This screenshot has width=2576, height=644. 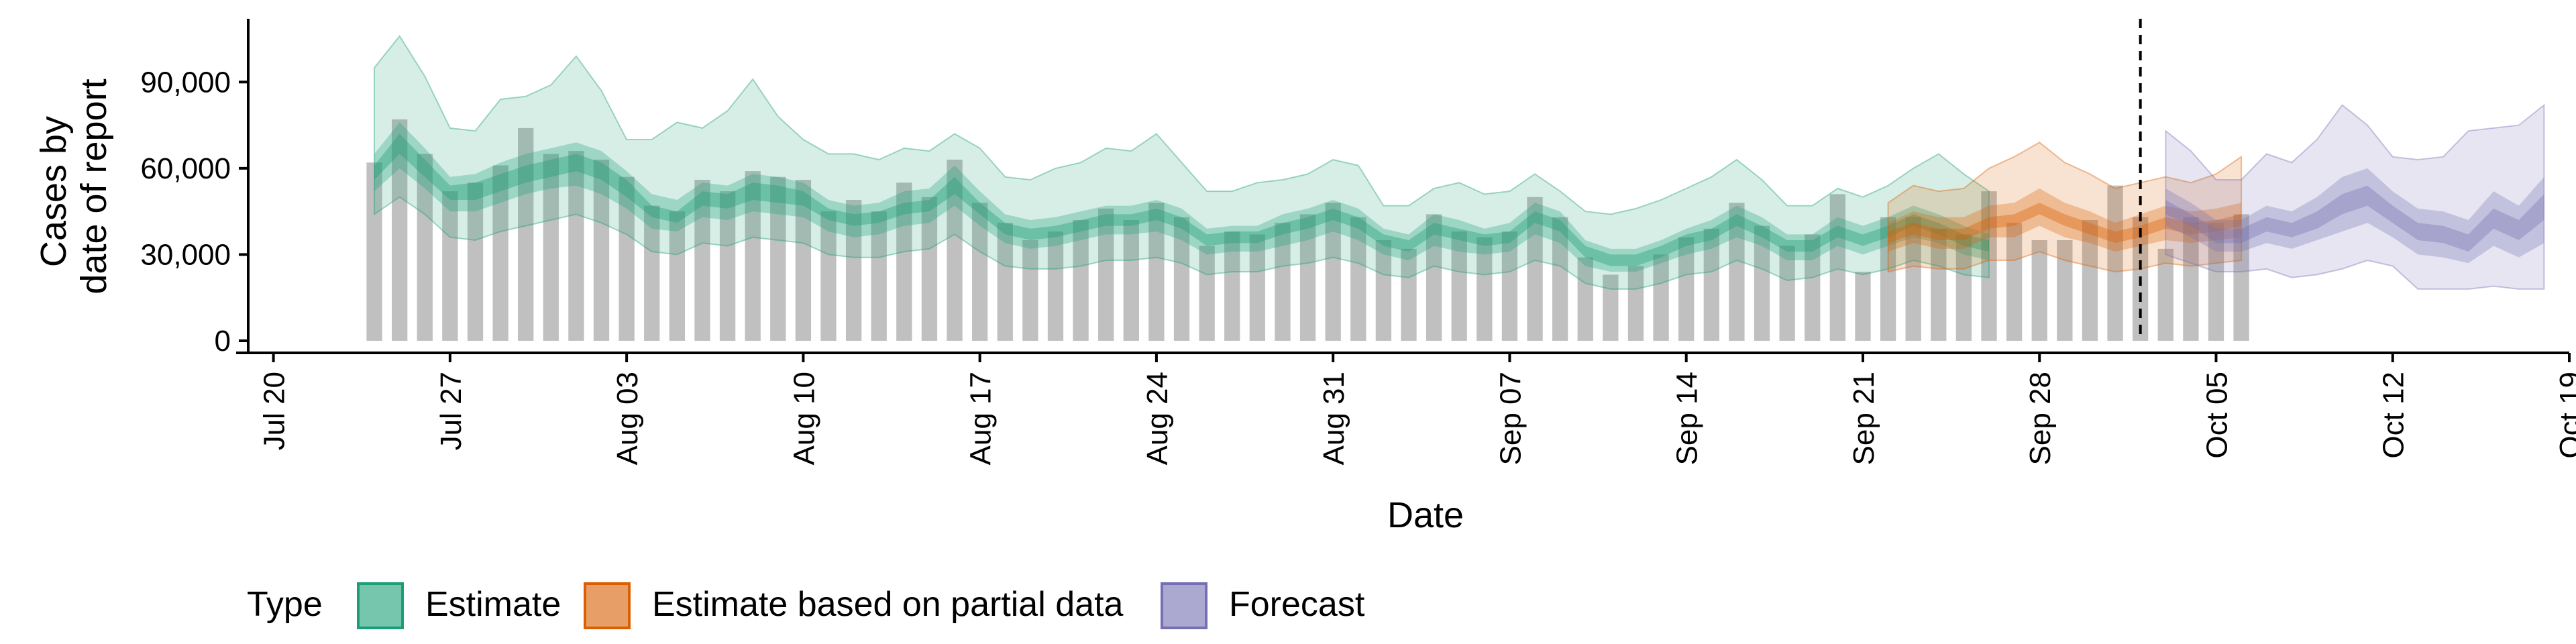 What do you see at coordinates (1334, 418) in the screenshot?
I see `x-tick-label: Aug 31` at bounding box center [1334, 418].